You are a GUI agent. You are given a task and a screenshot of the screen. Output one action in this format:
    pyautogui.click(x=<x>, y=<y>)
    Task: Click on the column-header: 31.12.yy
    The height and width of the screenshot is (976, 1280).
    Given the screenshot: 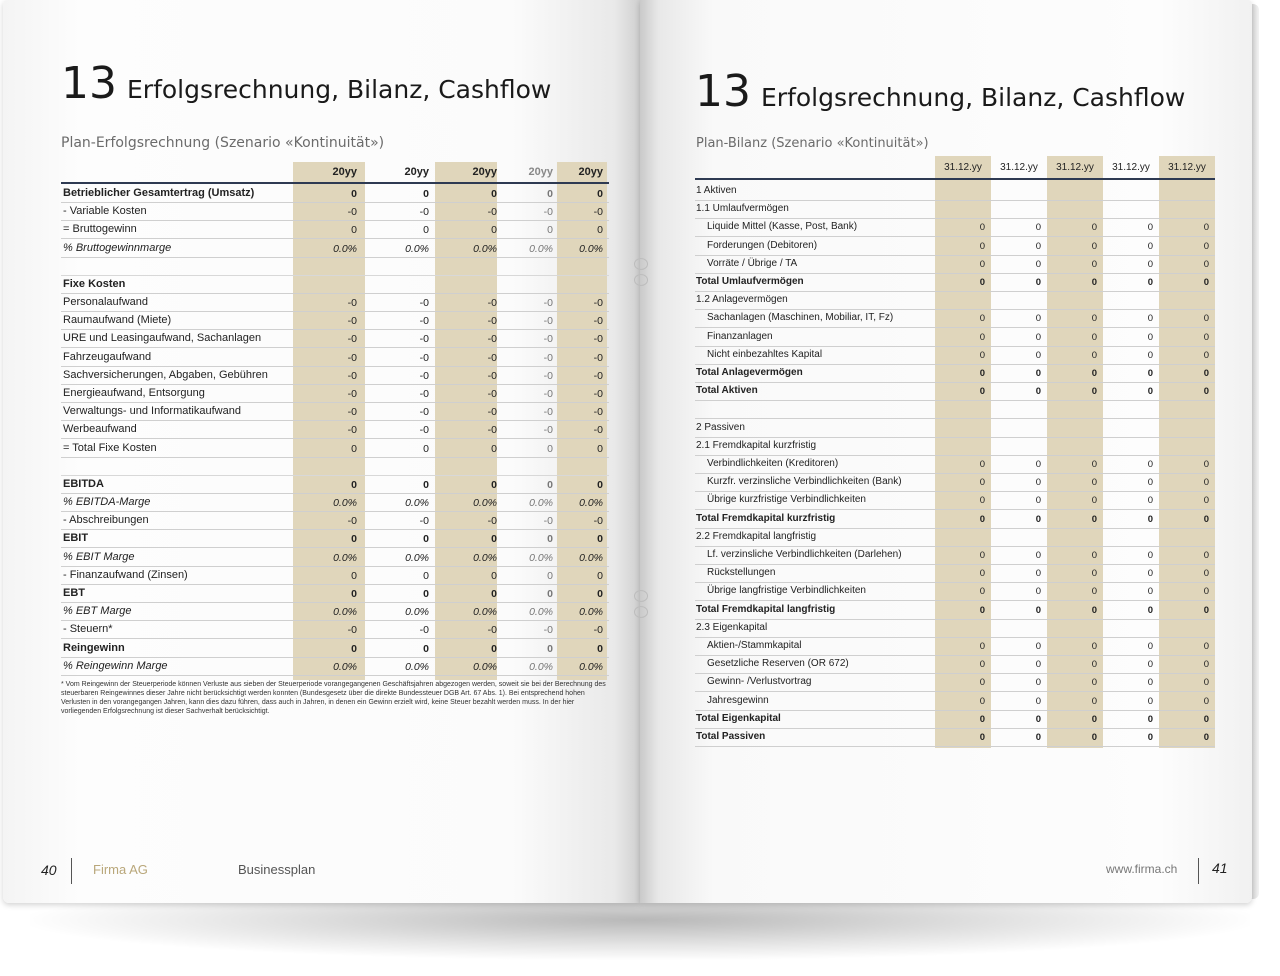 What is the action you would take?
    pyautogui.click(x=963, y=167)
    